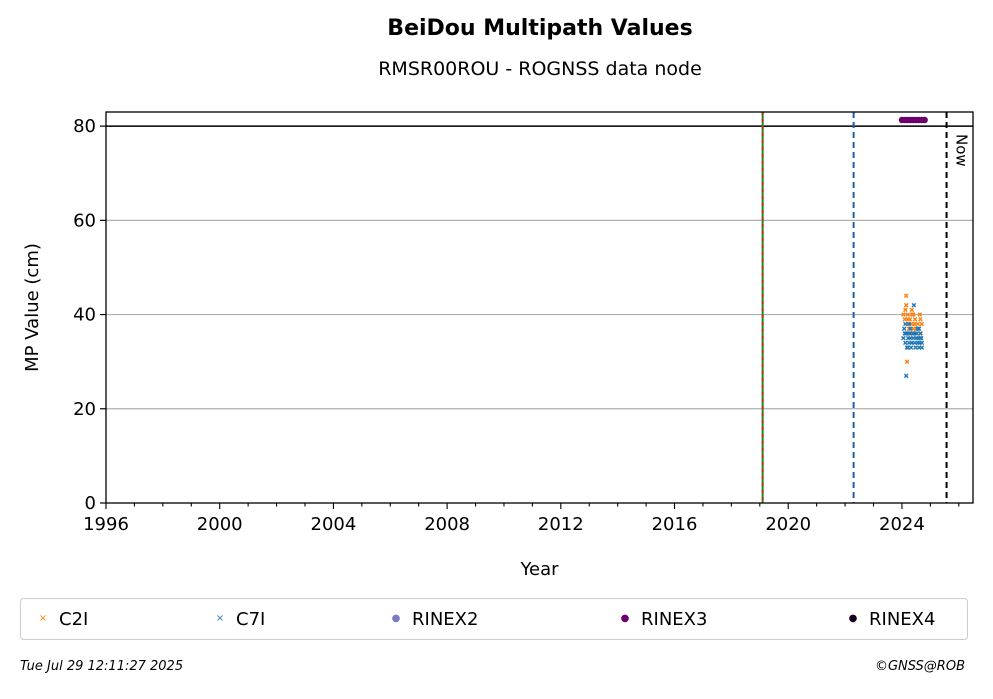  What do you see at coordinates (919, 666) in the screenshot?
I see `footer-credit: ©GNSS@ROB` at bounding box center [919, 666].